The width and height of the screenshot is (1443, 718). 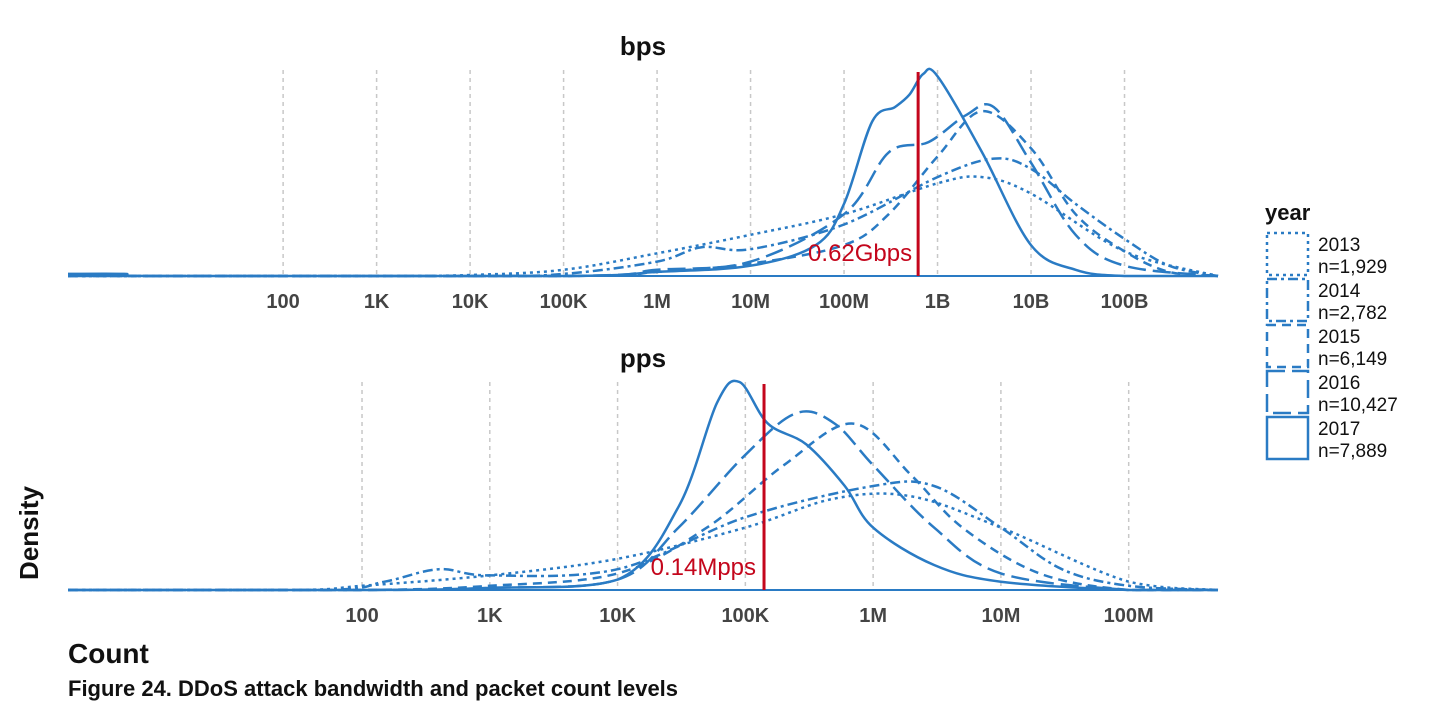 What do you see at coordinates (703, 567) in the screenshot?
I see `pps-median-label: 0.14Mpps` at bounding box center [703, 567].